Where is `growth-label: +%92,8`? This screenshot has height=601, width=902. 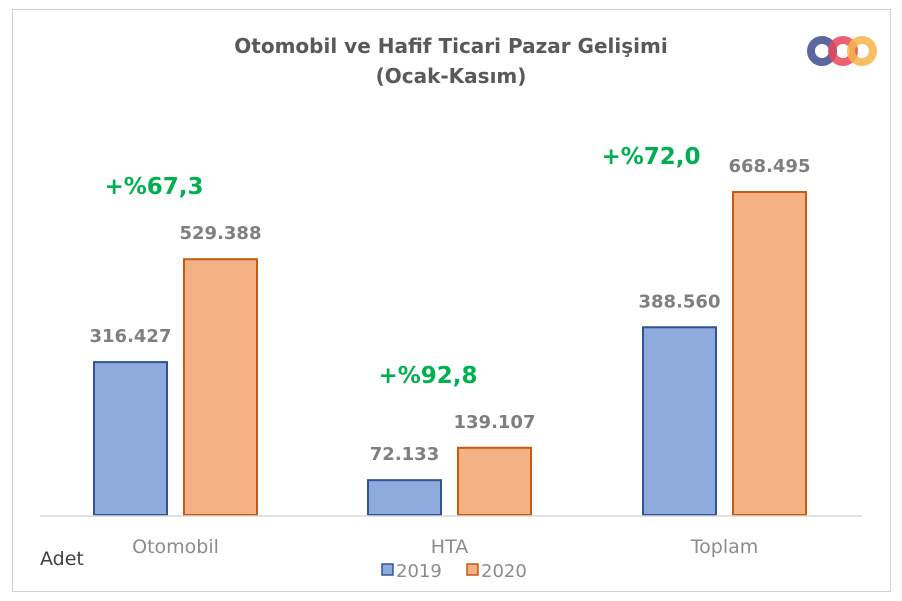 growth-label: +%92,8 is located at coordinates (427, 376).